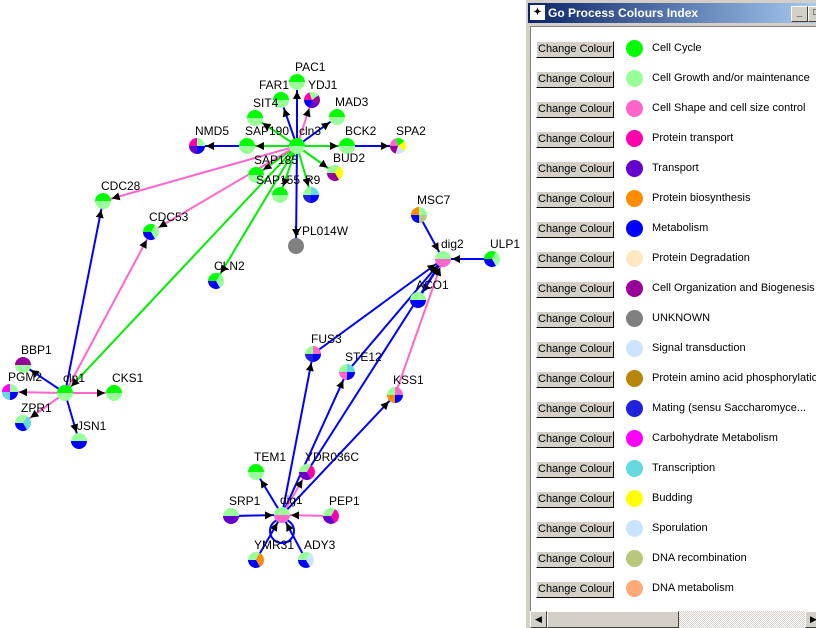 The image size is (816, 628). Describe the element at coordinates (263, 111) in the screenshot. I see `node-SIT4: SIT4` at that location.